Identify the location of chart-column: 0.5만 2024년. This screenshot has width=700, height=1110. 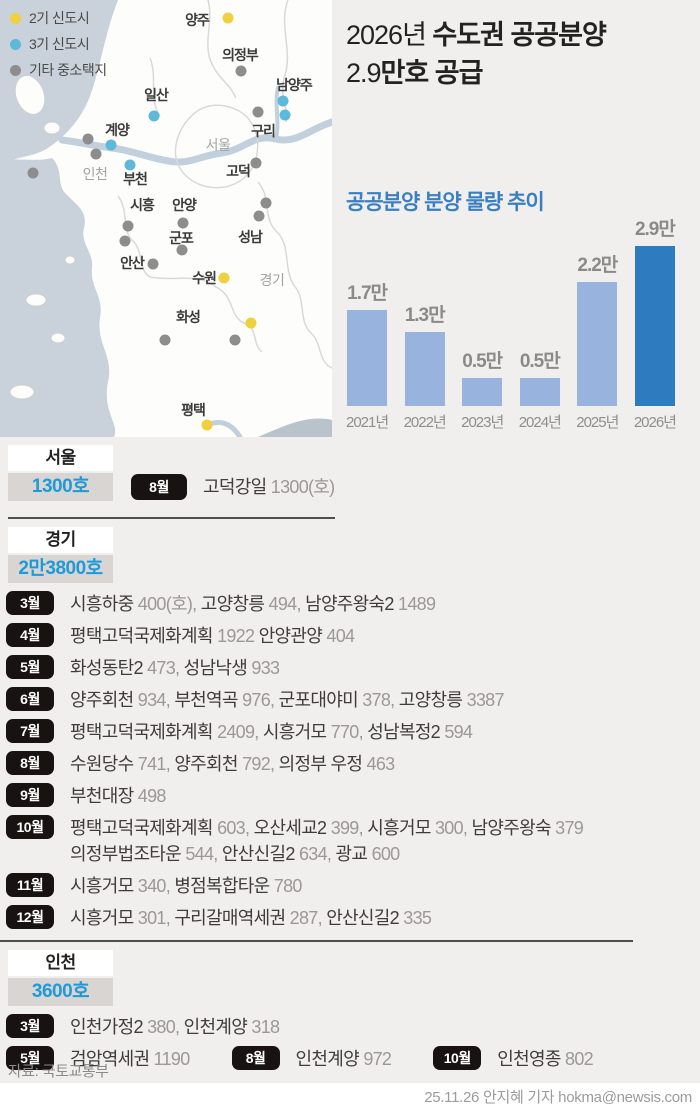
(540, 323).